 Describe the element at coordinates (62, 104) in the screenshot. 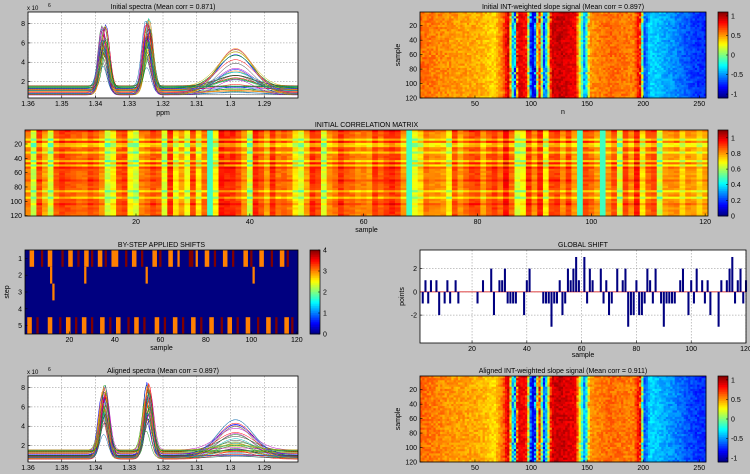

I see `x-tick-label: 1.35` at that location.